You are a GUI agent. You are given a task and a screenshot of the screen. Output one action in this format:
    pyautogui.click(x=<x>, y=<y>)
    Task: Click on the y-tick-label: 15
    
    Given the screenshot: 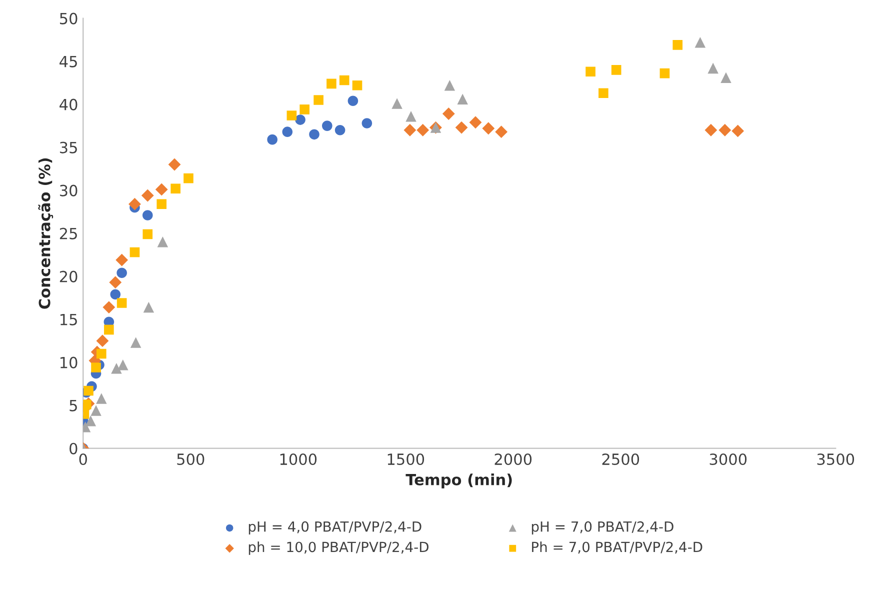 What is the action you would take?
    pyautogui.click(x=68, y=320)
    